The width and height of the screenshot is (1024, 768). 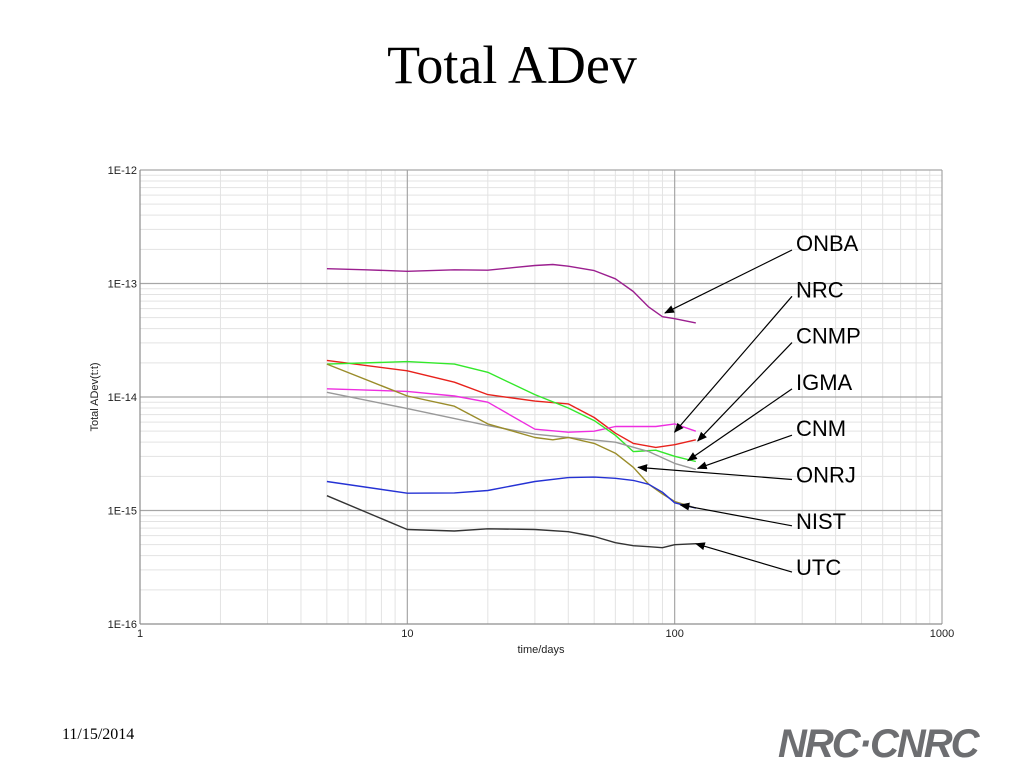 I want to click on y-axis-title: Total ADev(t:t), so click(x=95, y=396).